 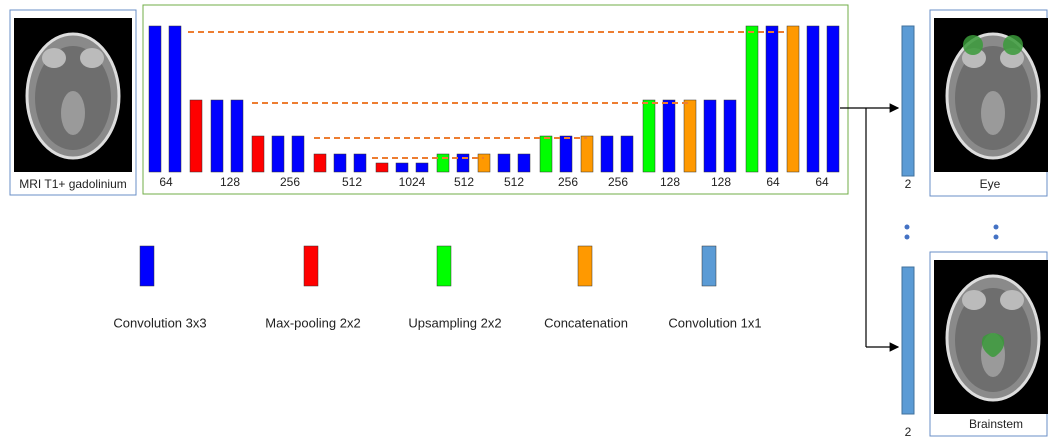 What do you see at coordinates (159, 322) in the screenshot?
I see `legend-label: Convolution 3x3` at bounding box center [159, 322].